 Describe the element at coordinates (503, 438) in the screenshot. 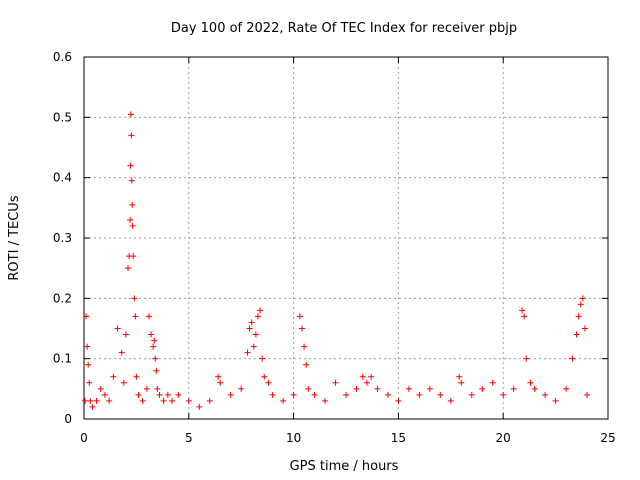

I see `x-tick-label: 20` at that location.